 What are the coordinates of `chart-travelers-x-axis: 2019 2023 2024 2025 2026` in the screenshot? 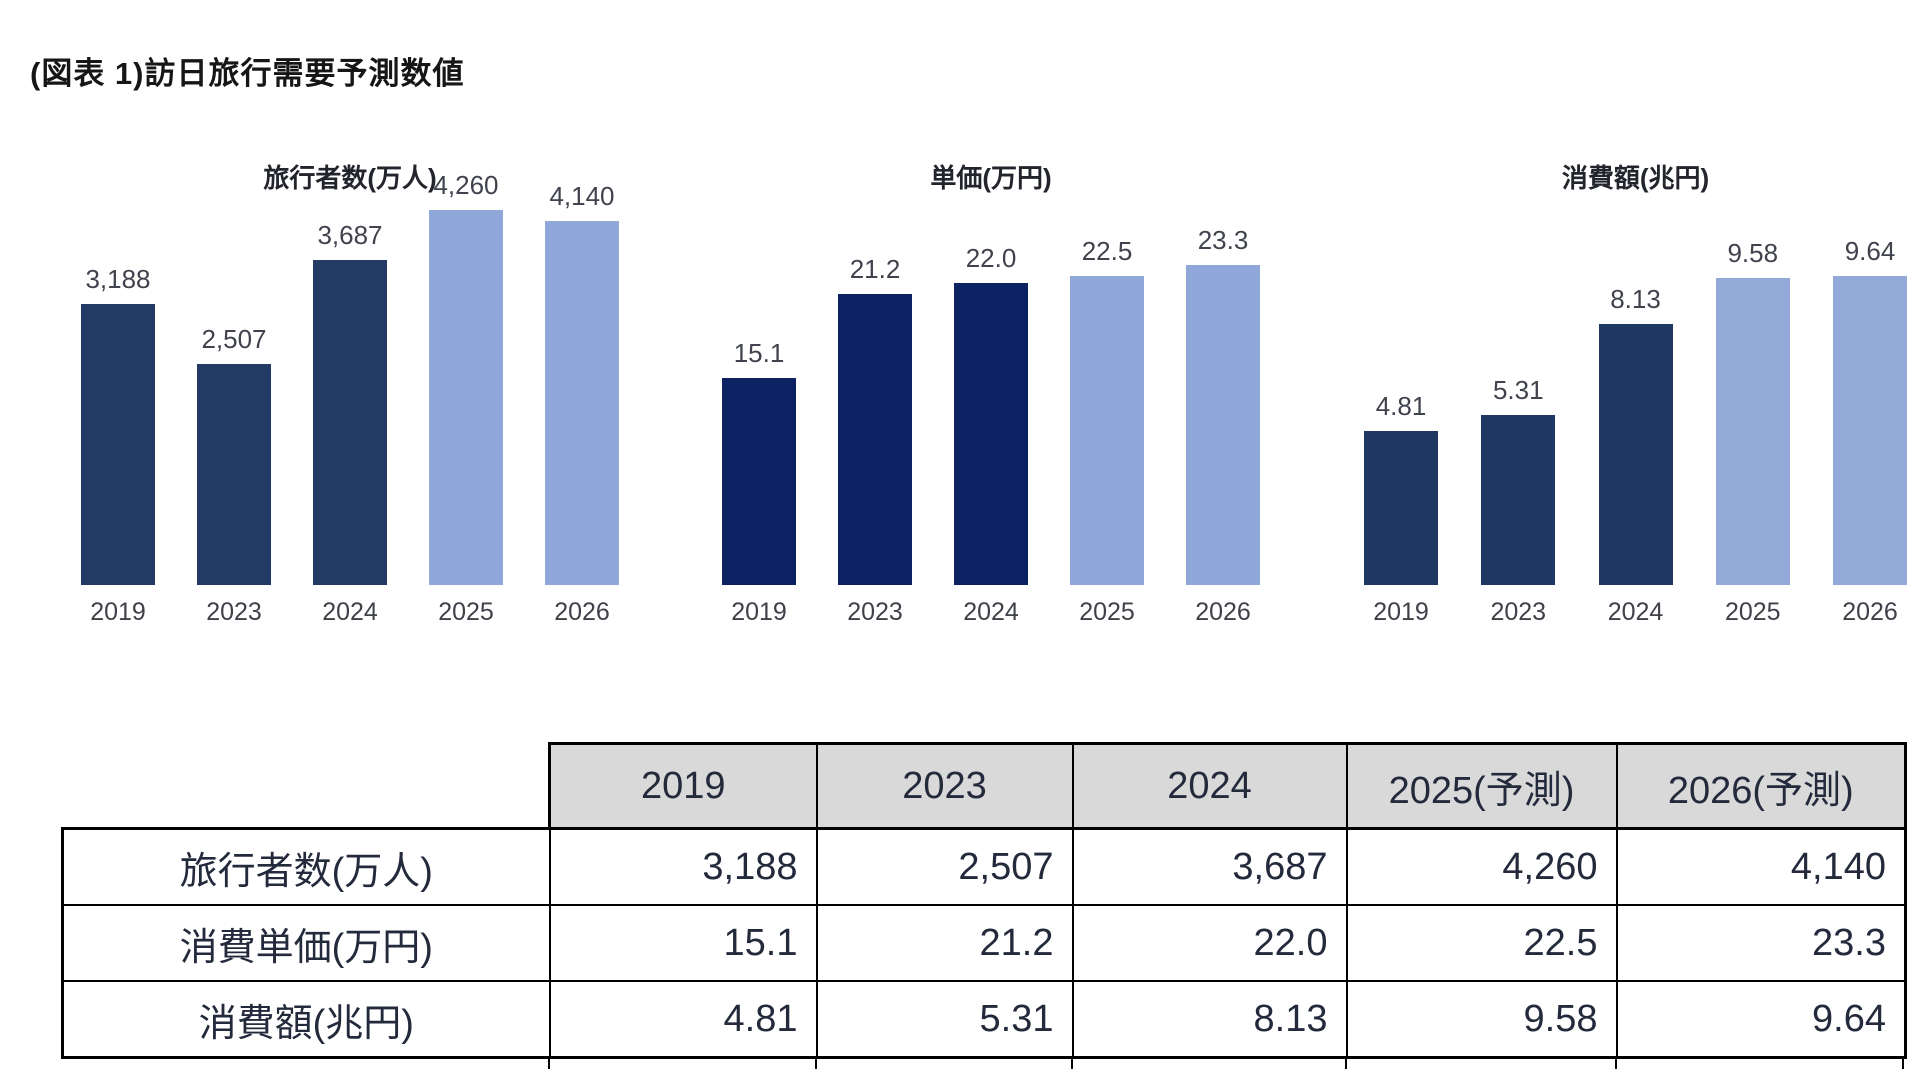 It's located at (350, 612).